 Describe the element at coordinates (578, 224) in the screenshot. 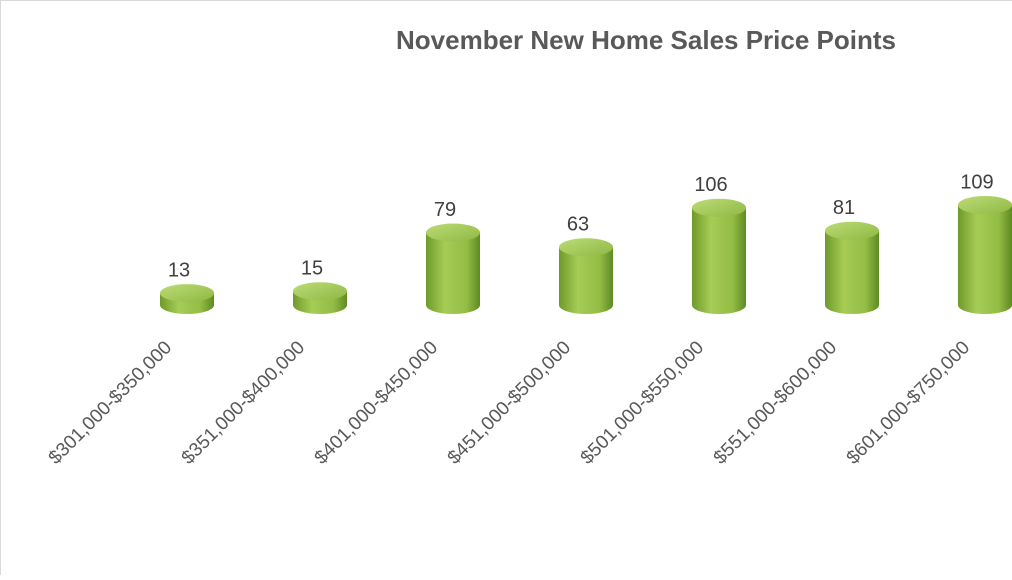

I see `value-label: 63` at that location.